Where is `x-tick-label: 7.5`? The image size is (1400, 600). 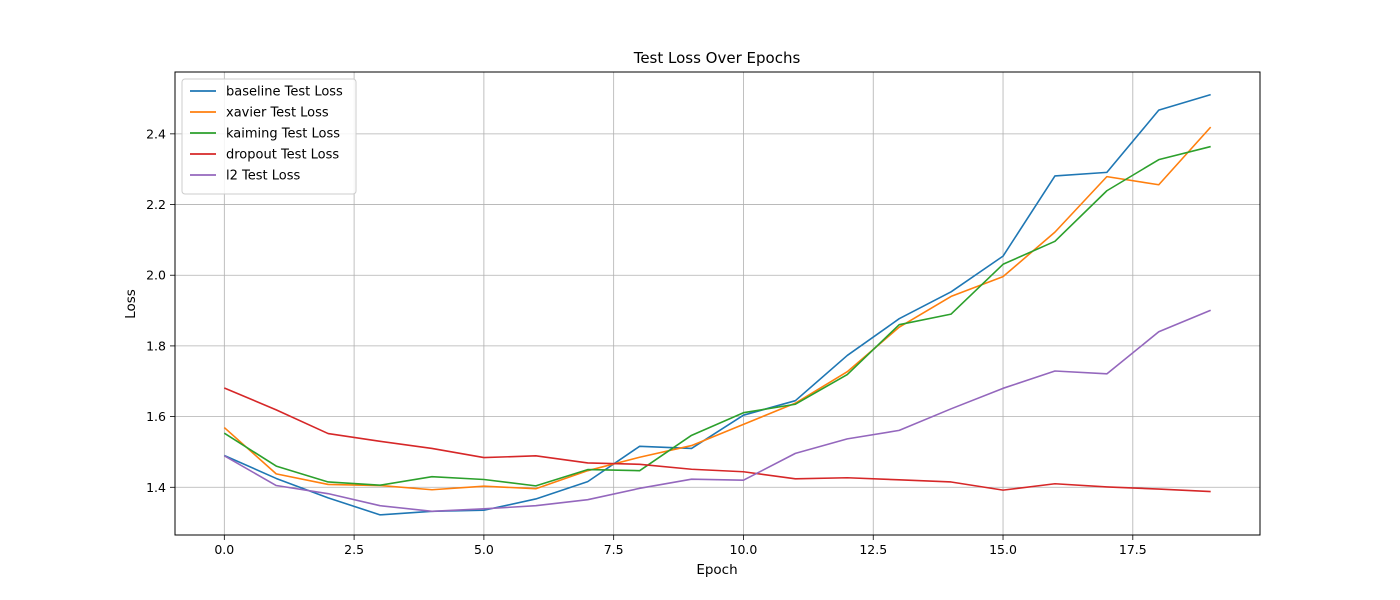 x-tick-label: 7.5 is located at coordinates (614, 549).